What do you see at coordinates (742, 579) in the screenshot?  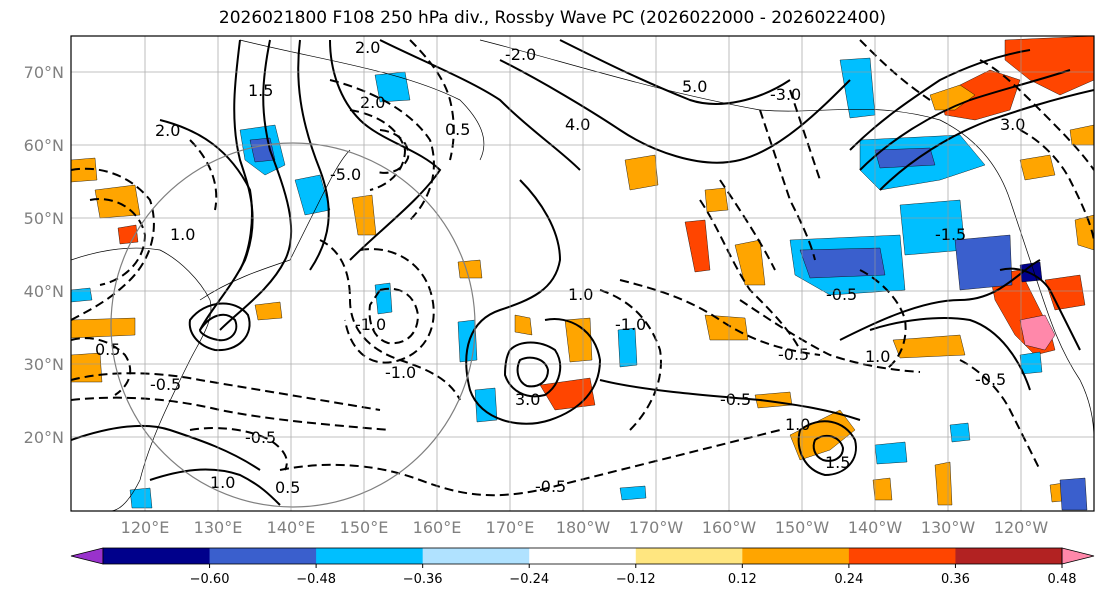 I see `colorbar-tick-label: 0.12` at bounding box center [742, 579].